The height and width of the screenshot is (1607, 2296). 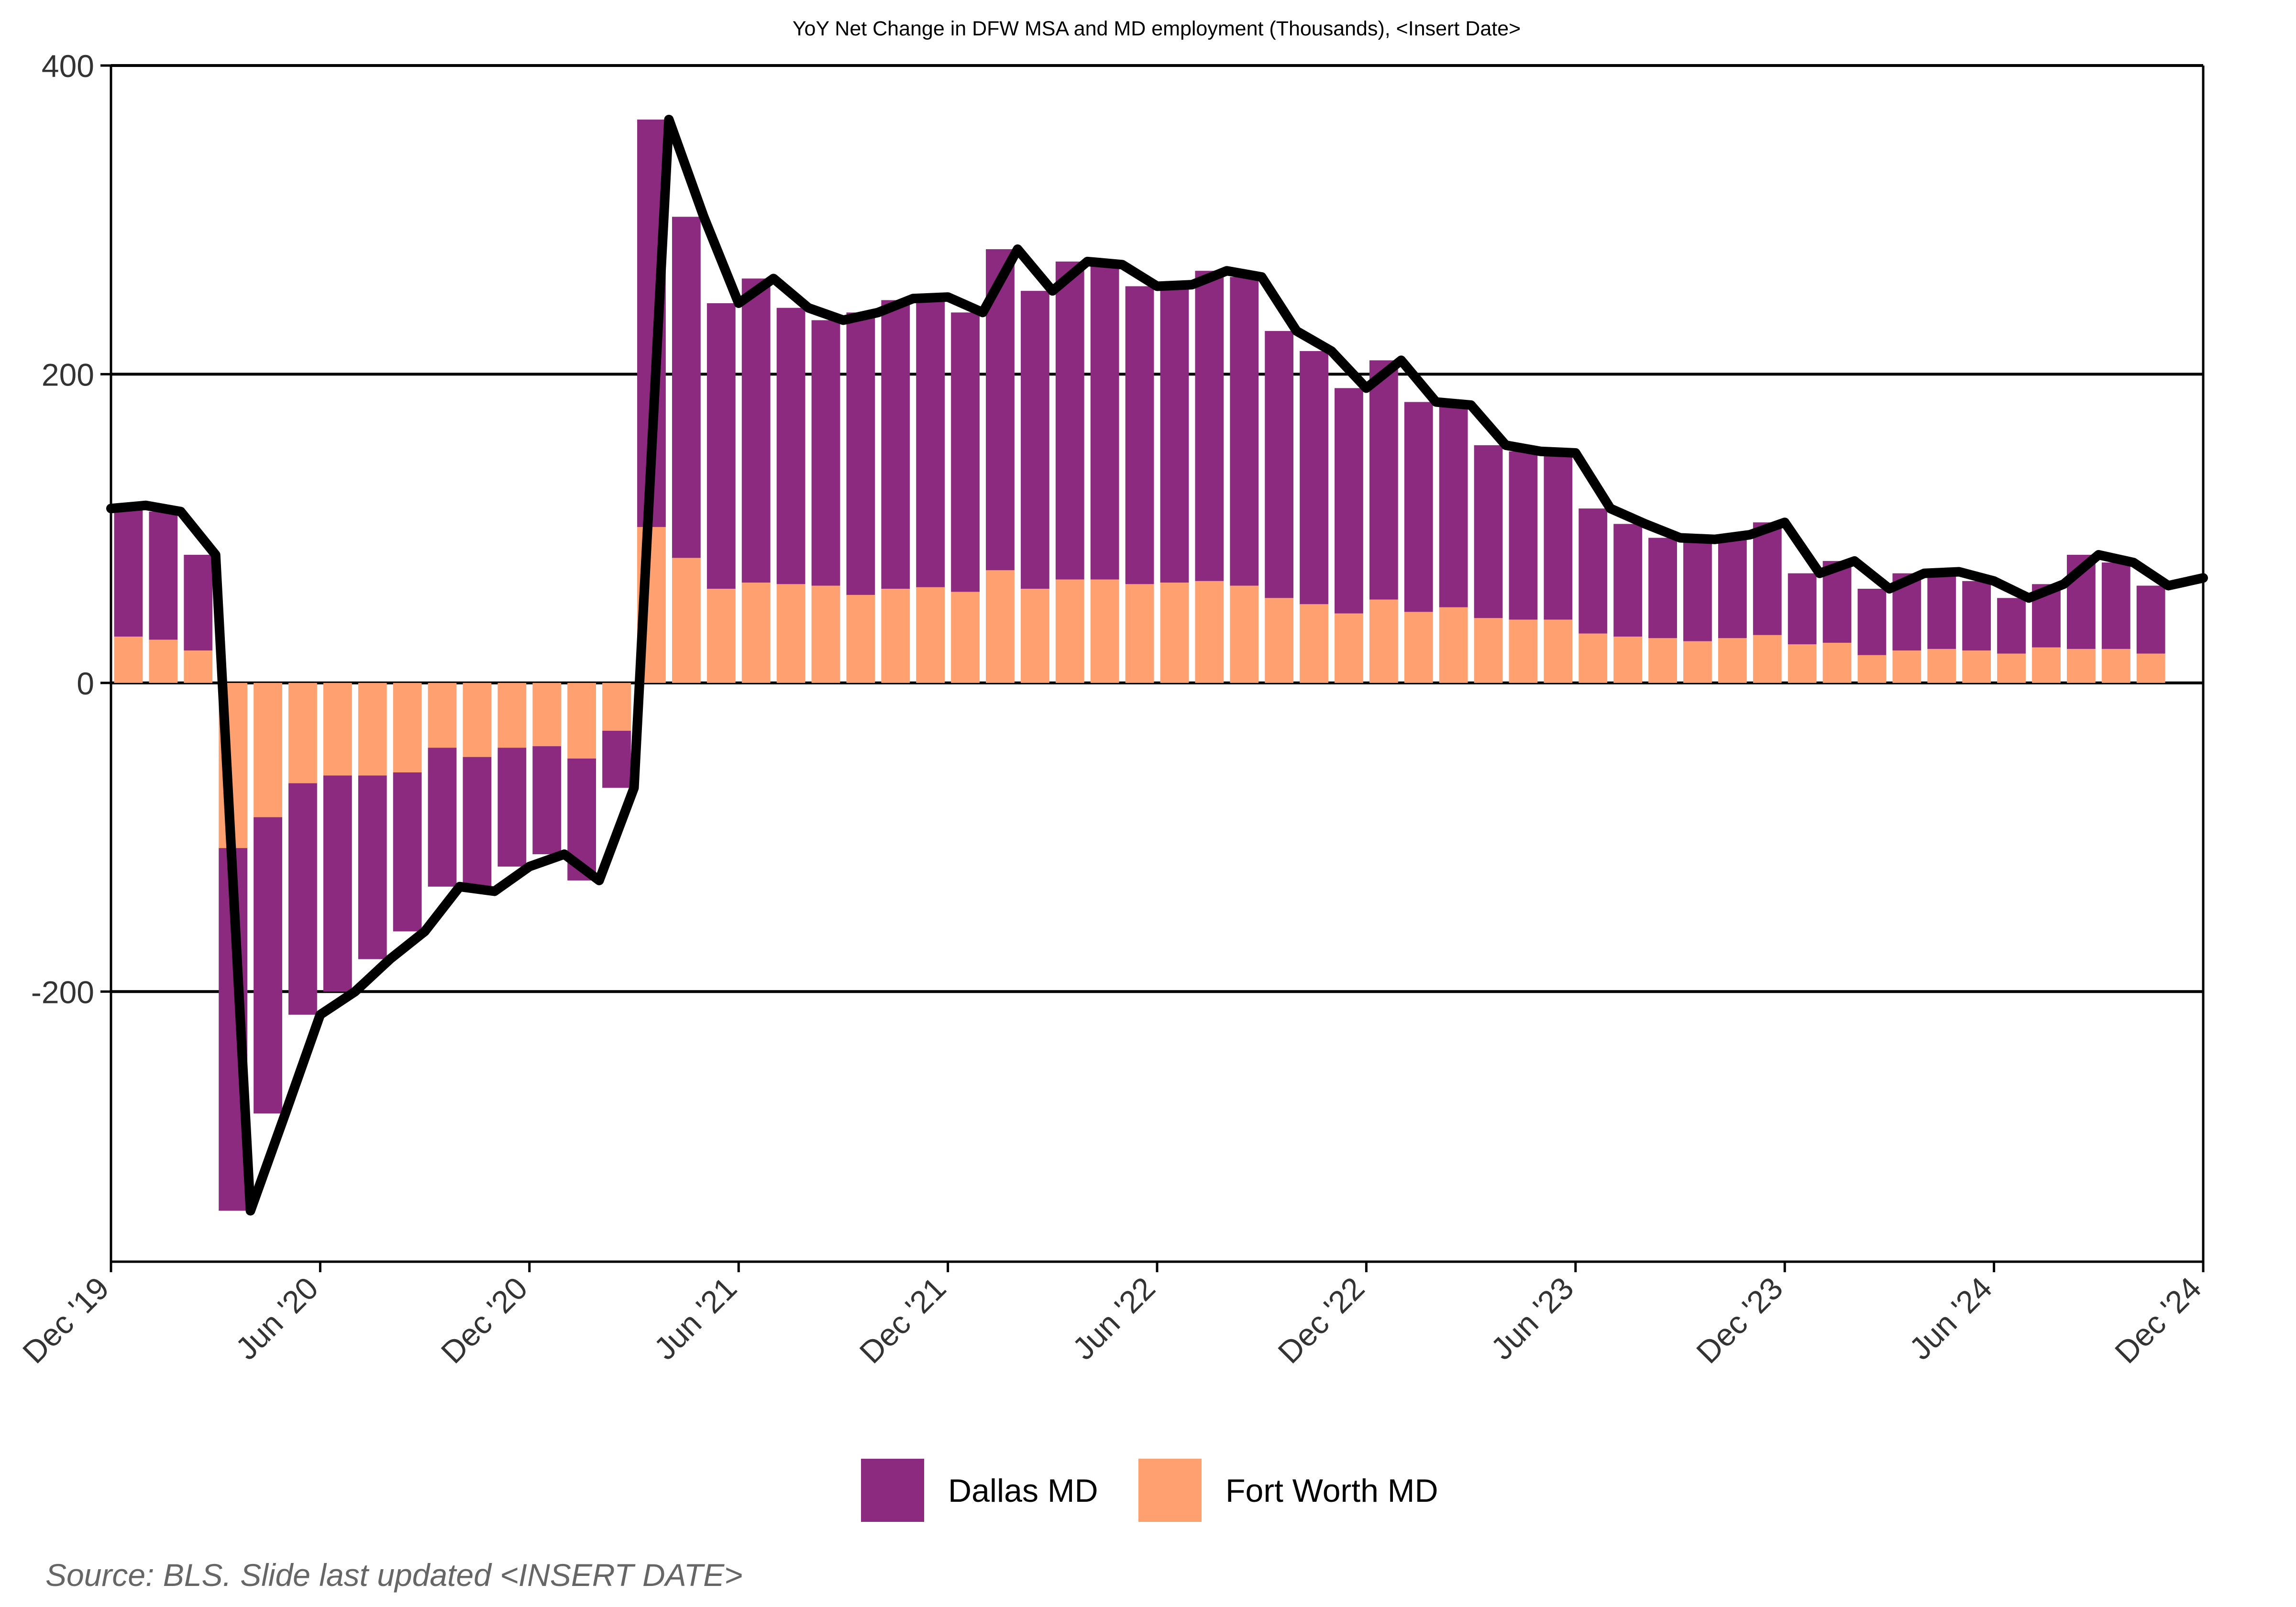 I want to click on x-tick-label: Jun '22, so click(x=1114, y=1318).